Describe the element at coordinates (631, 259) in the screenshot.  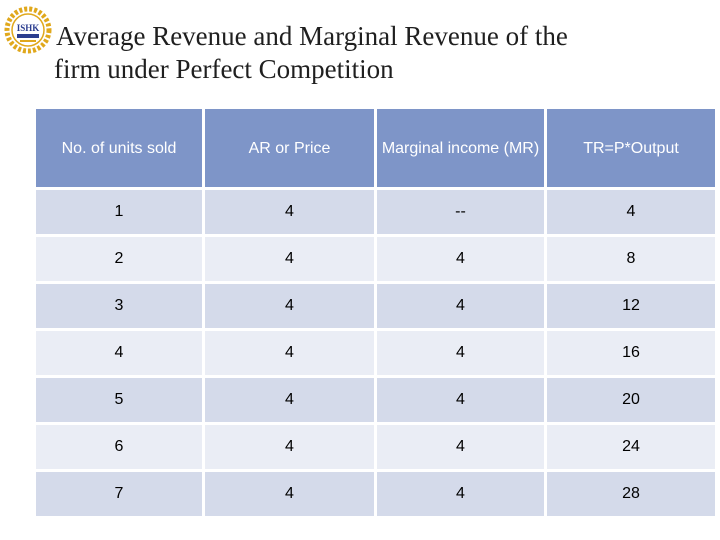
I see `cell-tr: 8` at that location.